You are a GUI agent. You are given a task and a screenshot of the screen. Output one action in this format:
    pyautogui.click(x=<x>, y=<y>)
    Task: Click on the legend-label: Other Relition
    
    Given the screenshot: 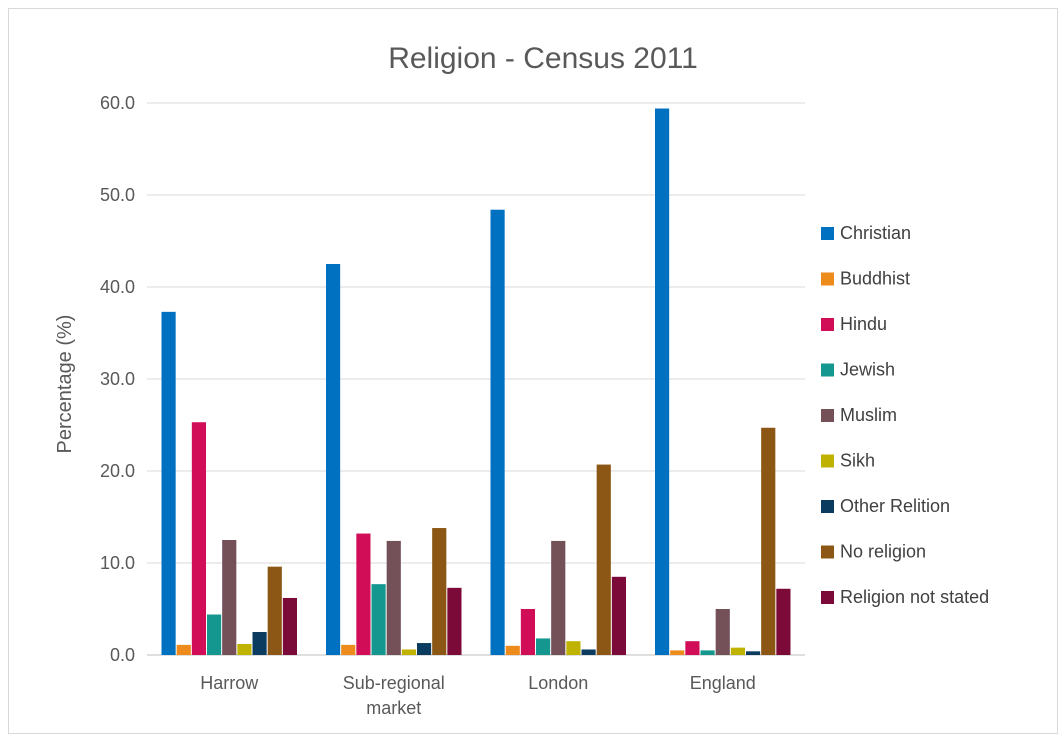 What is the action you would take?
    pyautogui.click(x=895, y=506)
    